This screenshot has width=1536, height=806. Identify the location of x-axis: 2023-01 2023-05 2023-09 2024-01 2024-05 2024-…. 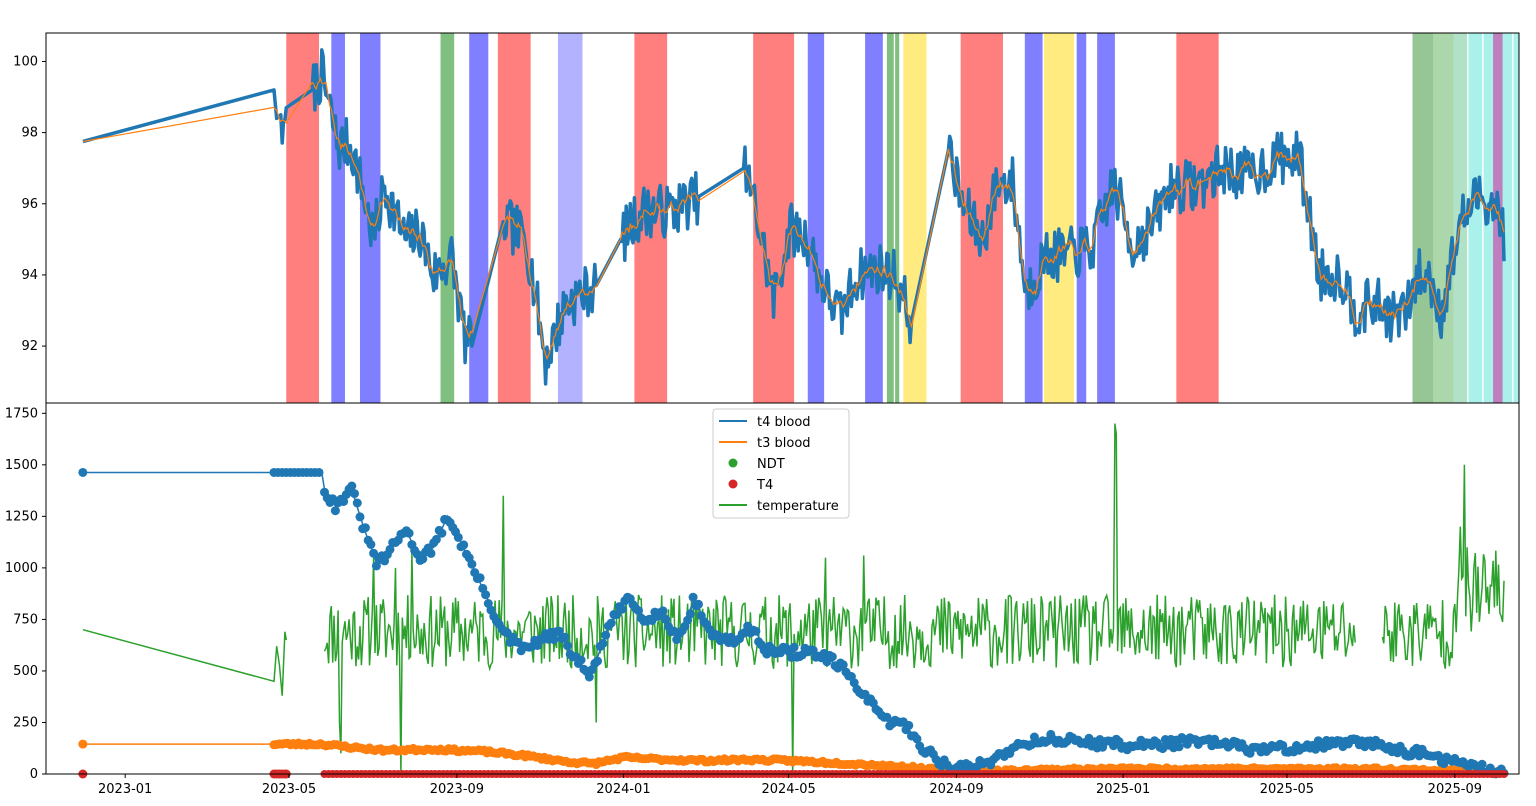
(790, 785).